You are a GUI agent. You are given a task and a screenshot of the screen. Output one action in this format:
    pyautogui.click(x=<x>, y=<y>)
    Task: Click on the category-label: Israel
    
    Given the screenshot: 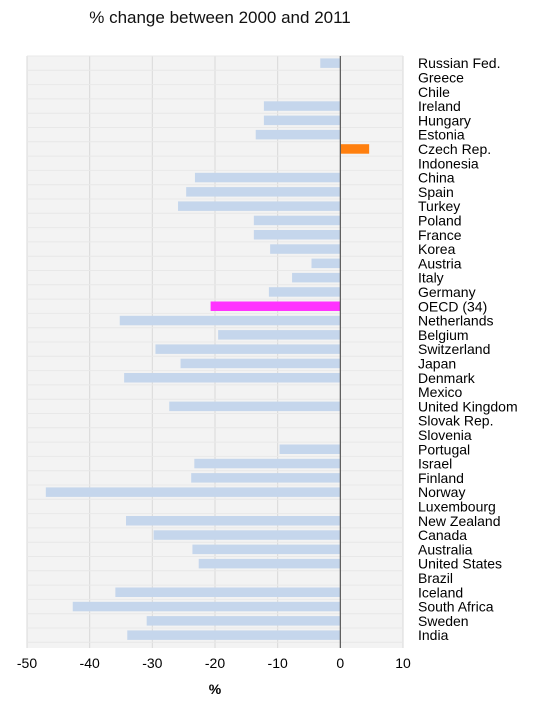 What is the action you would take?
    pyautogui.click(x=435, y=464)
    